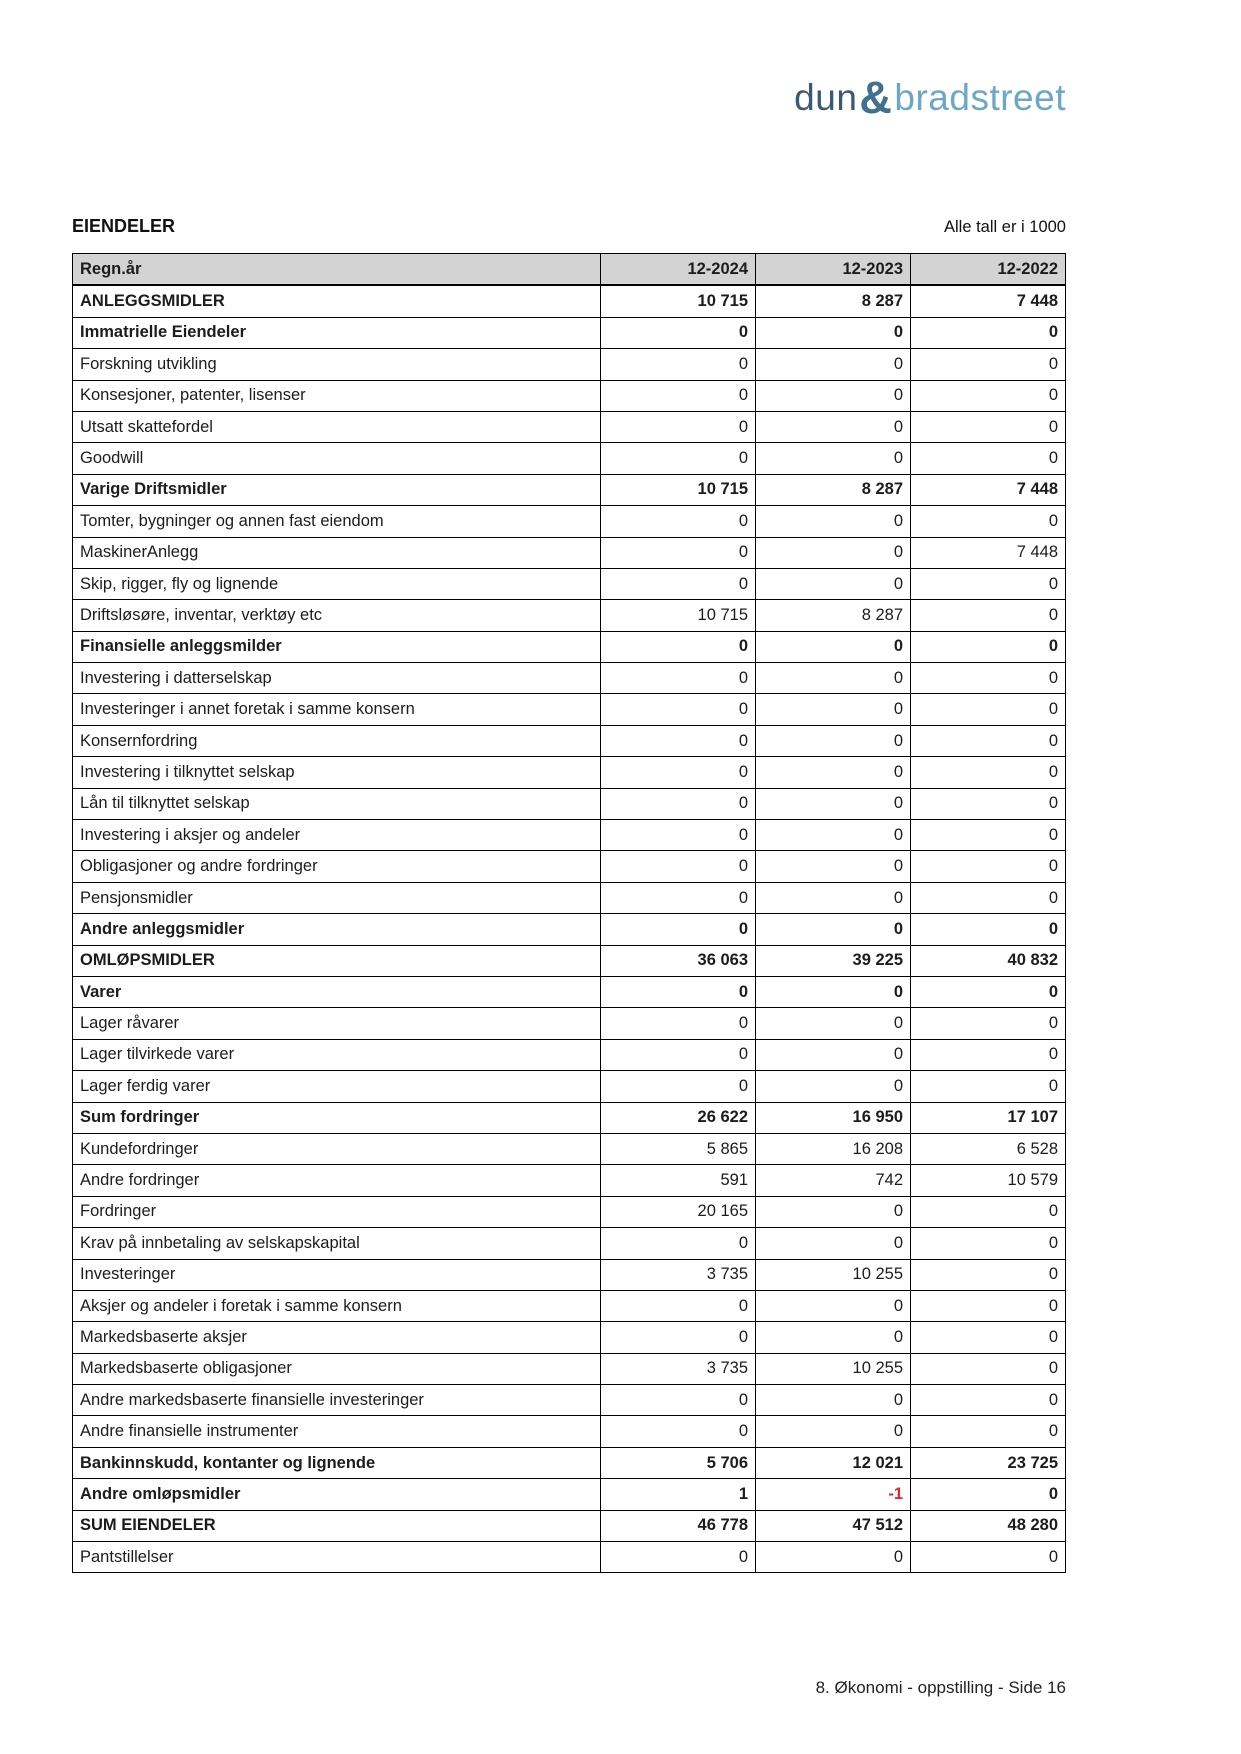 The height and width of the screenshot is (1754, 1241). What do you see at coordinates (988, 1526) in the screenshot?
I see `row-value: 48 280` at bounding box center [988, 1526].